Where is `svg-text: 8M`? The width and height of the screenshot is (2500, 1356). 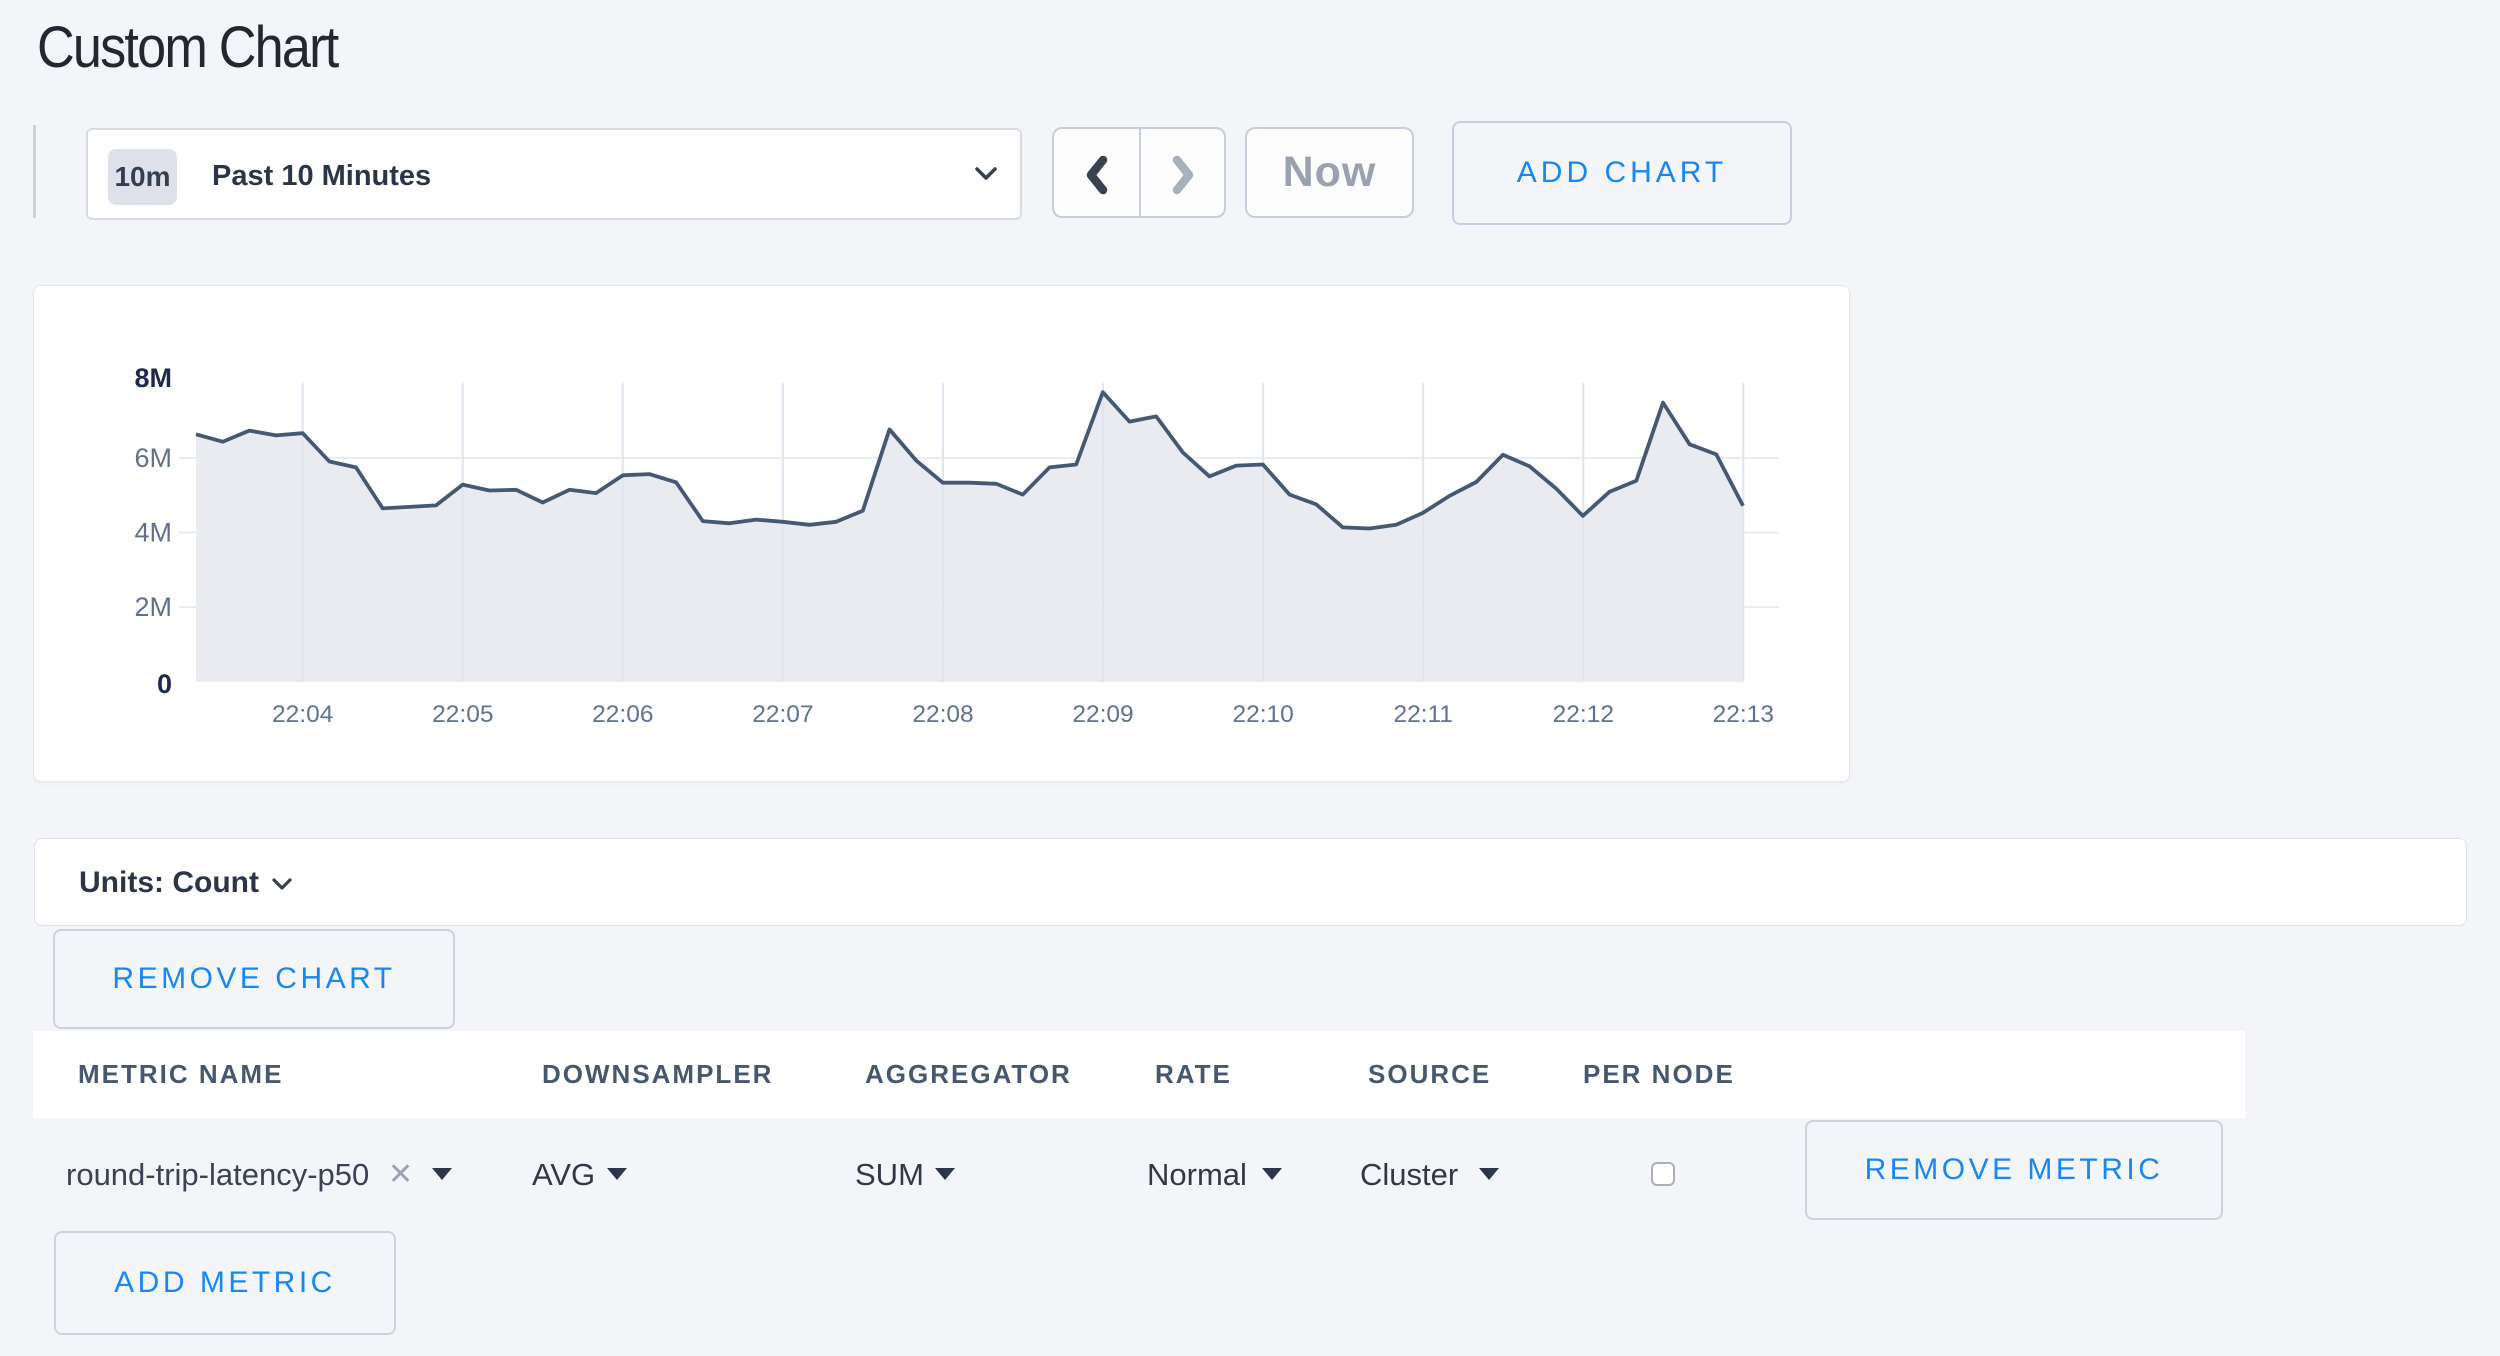
svg-text: 8M is located at coordinates (153, 378).